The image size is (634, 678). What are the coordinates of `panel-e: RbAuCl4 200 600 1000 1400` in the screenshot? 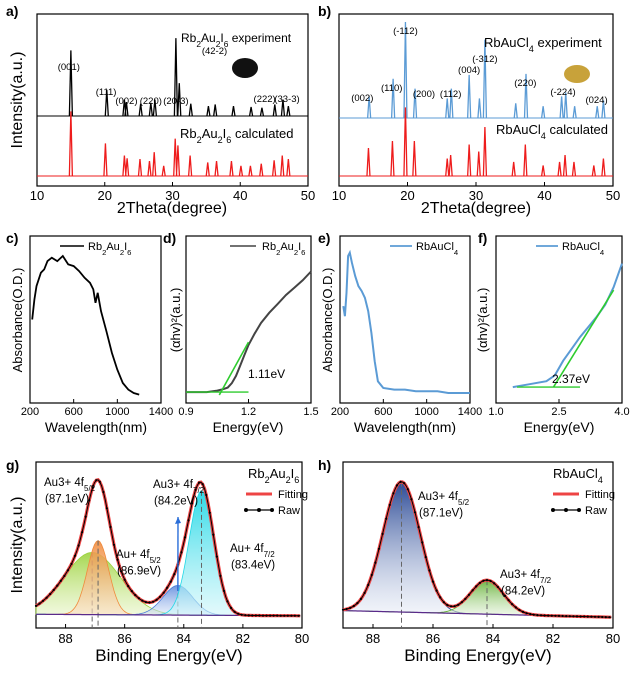 It's located at (406, 326).